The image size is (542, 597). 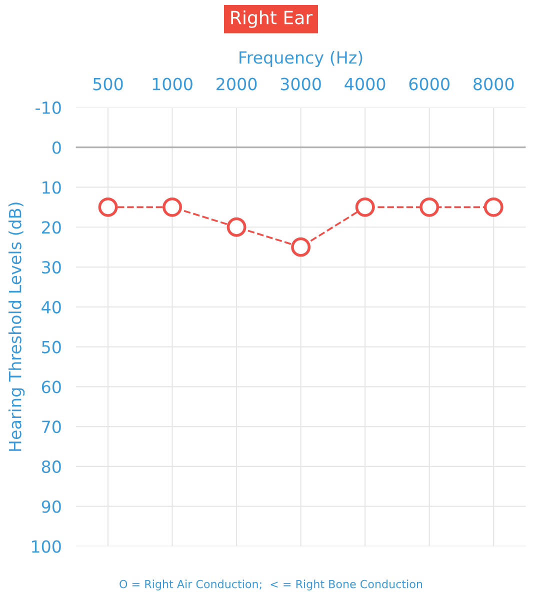 I want to click on y-tick-label: 100, so click(x=46, y=546).